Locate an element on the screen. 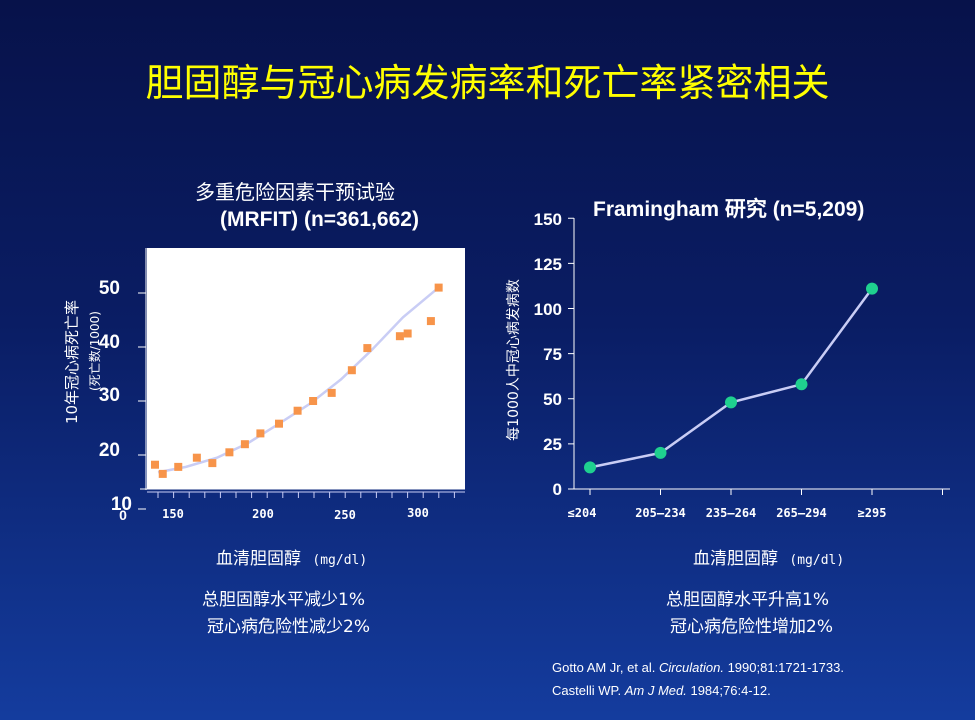  left-x-axis-label: 血清胆固醇 (mg/dl) is located at coordinates (291, 556).